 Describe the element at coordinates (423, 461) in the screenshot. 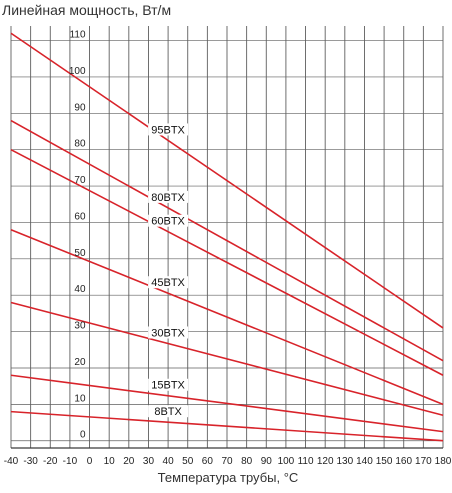

I see `x-tick-label-21: 170` at that location.